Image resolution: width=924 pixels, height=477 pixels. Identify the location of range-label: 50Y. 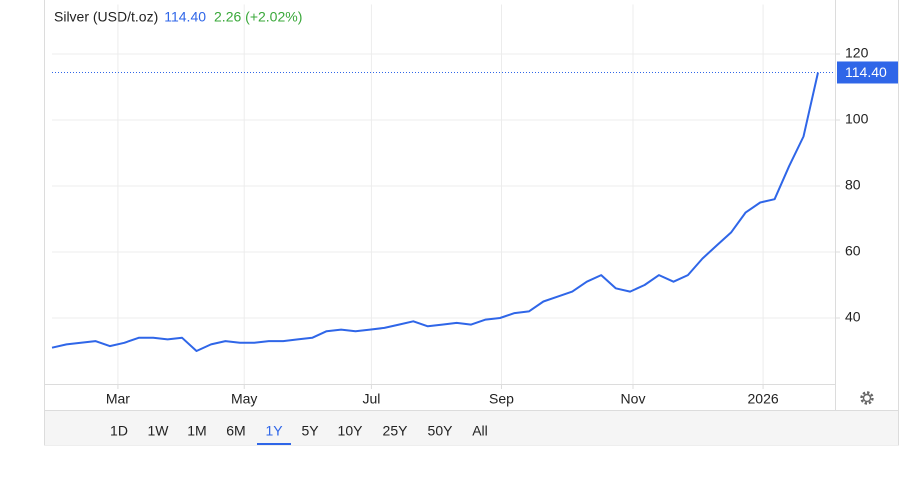
(441, 431).